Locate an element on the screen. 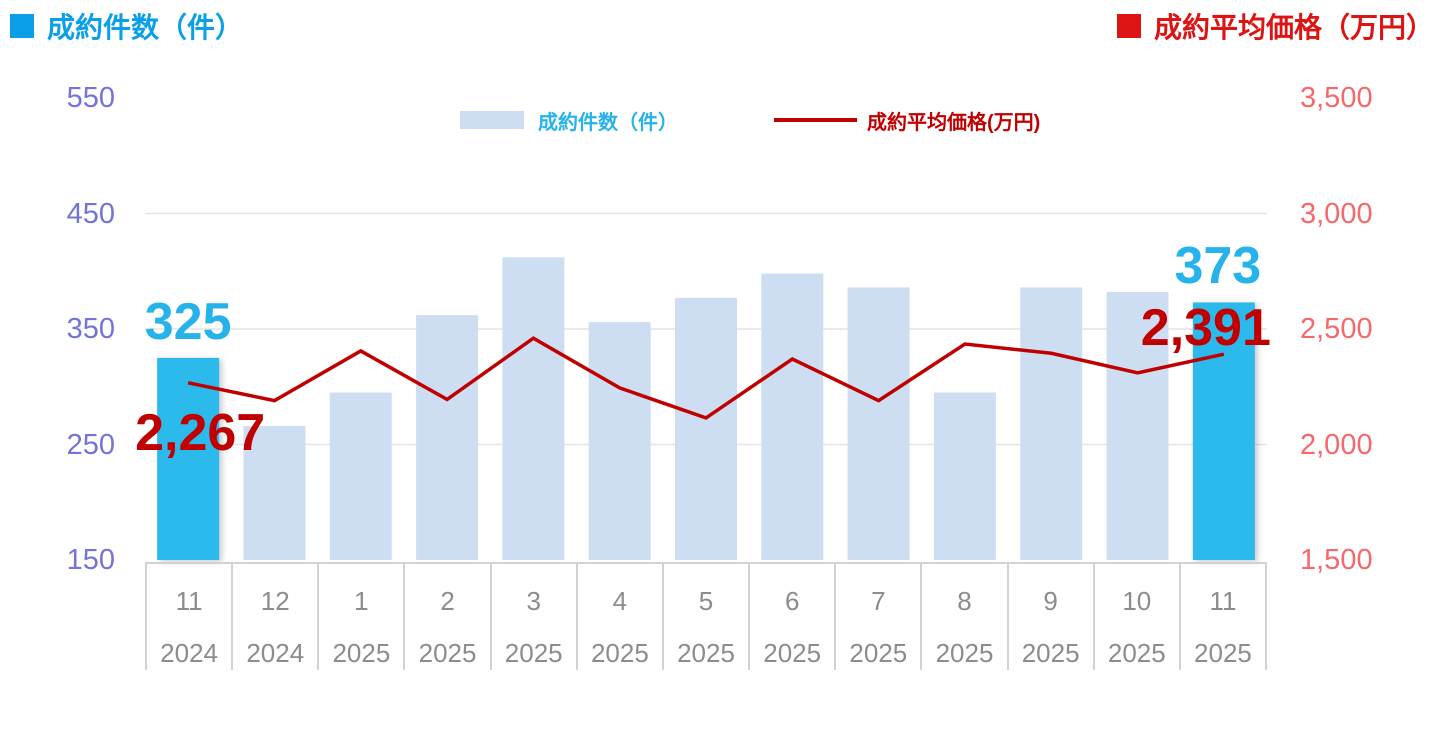  right-axis-tick: 3,500 is located at coordinates (1336, 98).